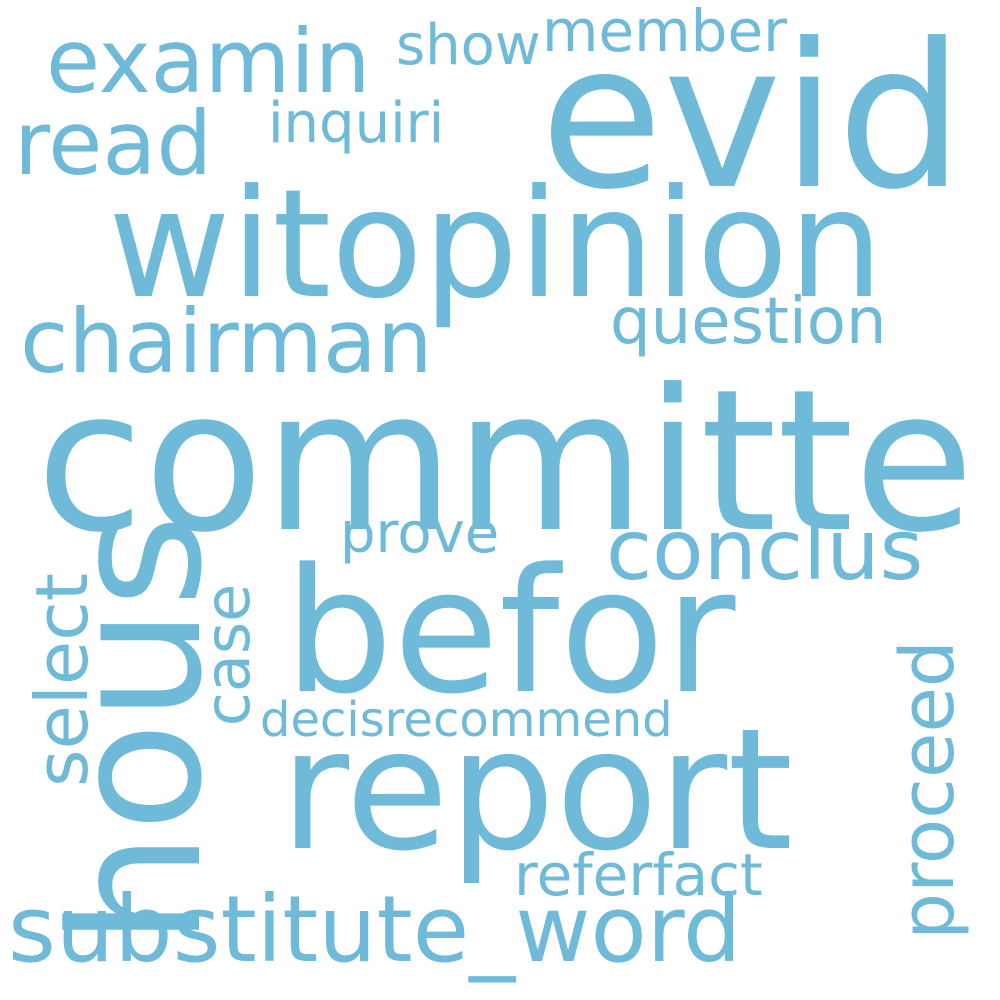 This screenshot has width=1000, height=1000. I want to click on word-conclus: conclus, so click(765, 550).